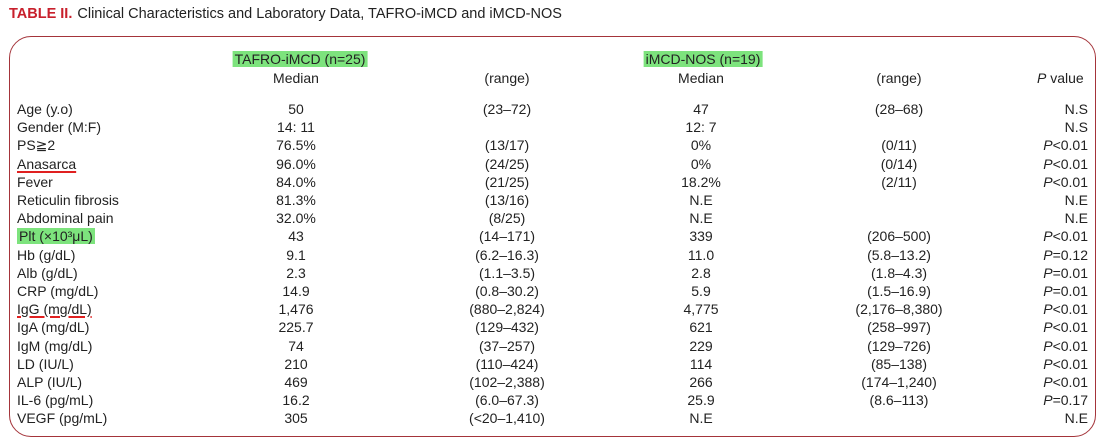  I want to click on cell-t-median: 84.0%, so click(296, 181).